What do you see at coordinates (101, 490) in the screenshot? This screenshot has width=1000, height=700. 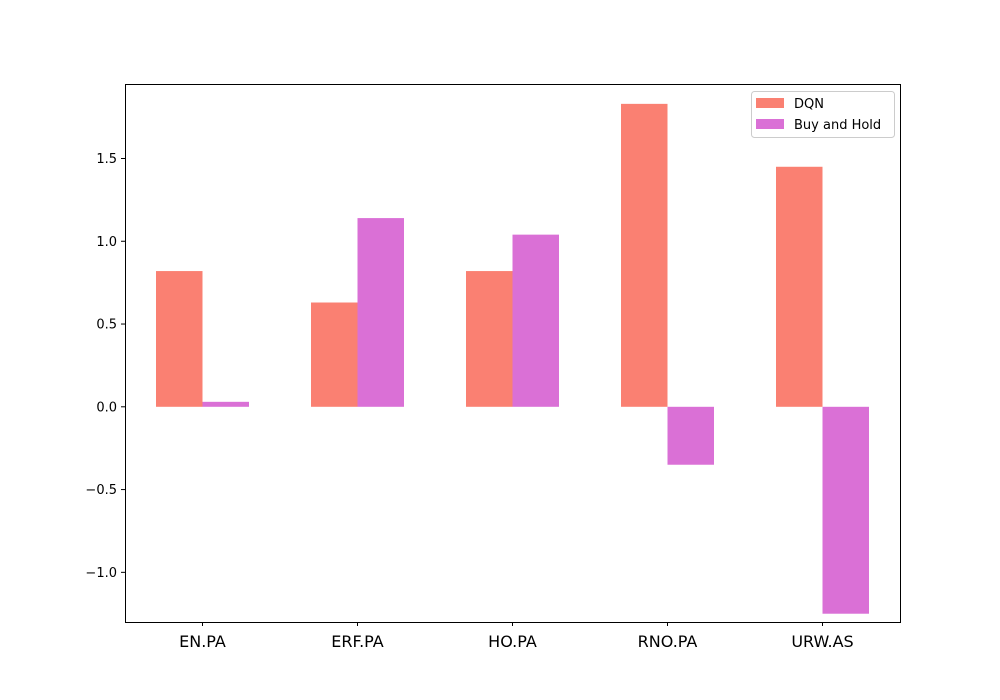 I see `y-tick-label: −0.5` at bounding box center [101, 490].